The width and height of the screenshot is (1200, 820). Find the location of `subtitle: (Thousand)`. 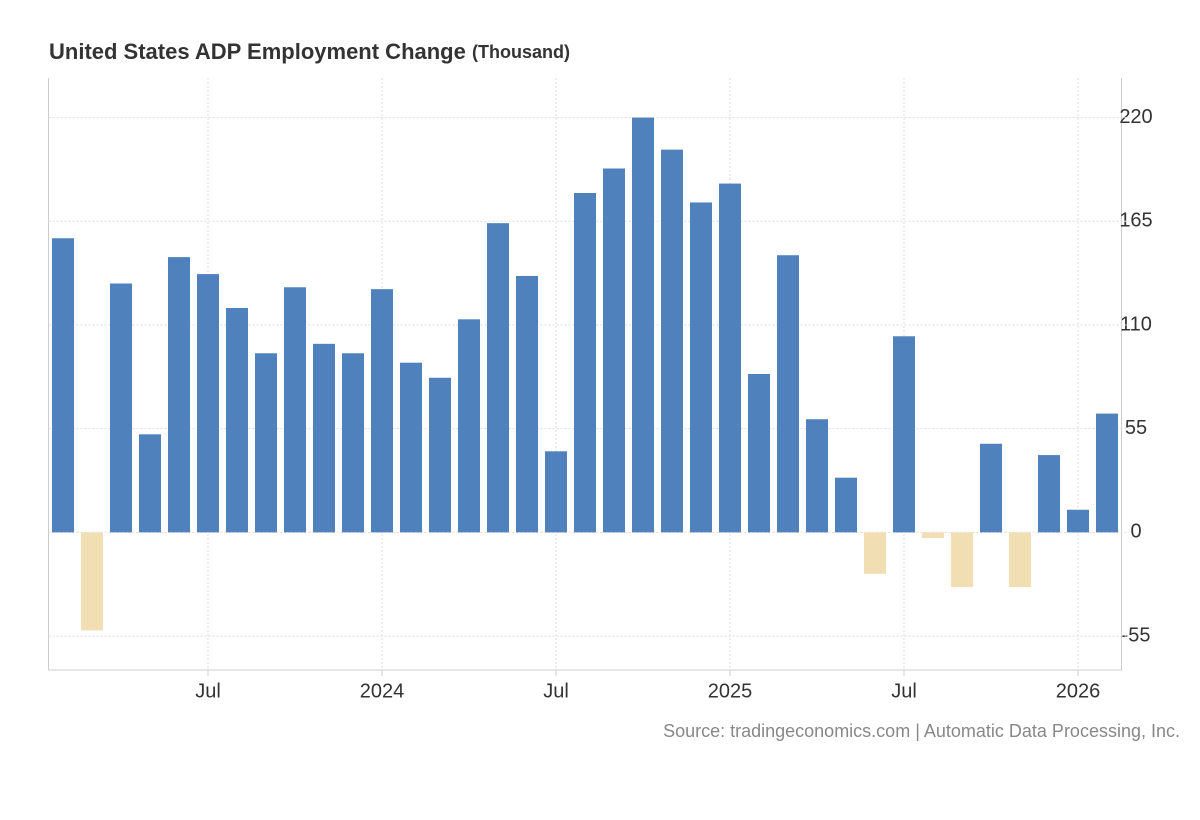

subtitle: (Thousand) is located at coordinates (521, 52).